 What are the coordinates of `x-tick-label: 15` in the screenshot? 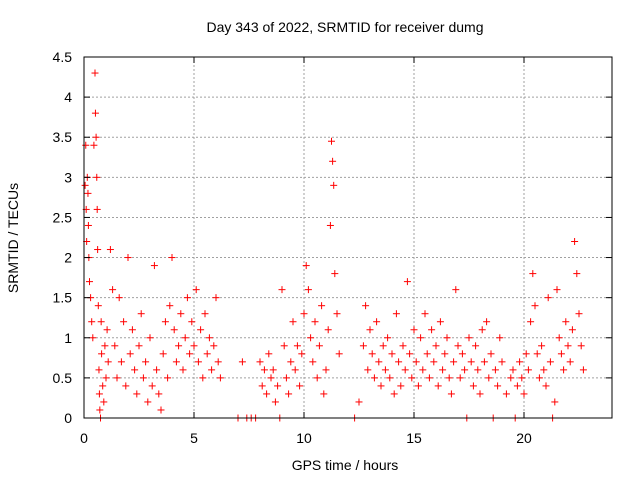 It's located at (414, 438).